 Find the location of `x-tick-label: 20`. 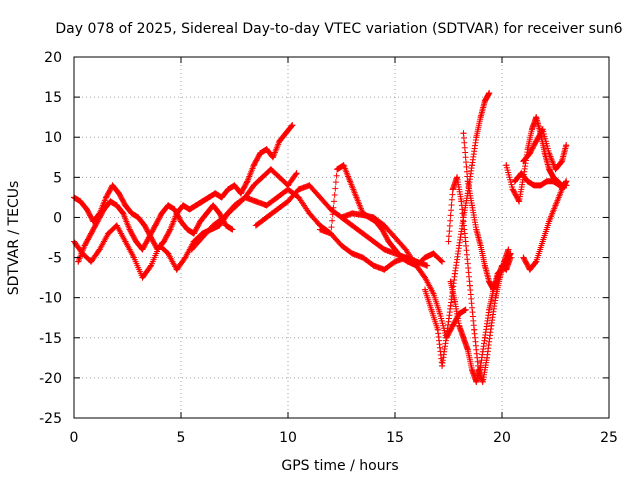

x-tick-label: 20 is located at coordinates (502, 438).